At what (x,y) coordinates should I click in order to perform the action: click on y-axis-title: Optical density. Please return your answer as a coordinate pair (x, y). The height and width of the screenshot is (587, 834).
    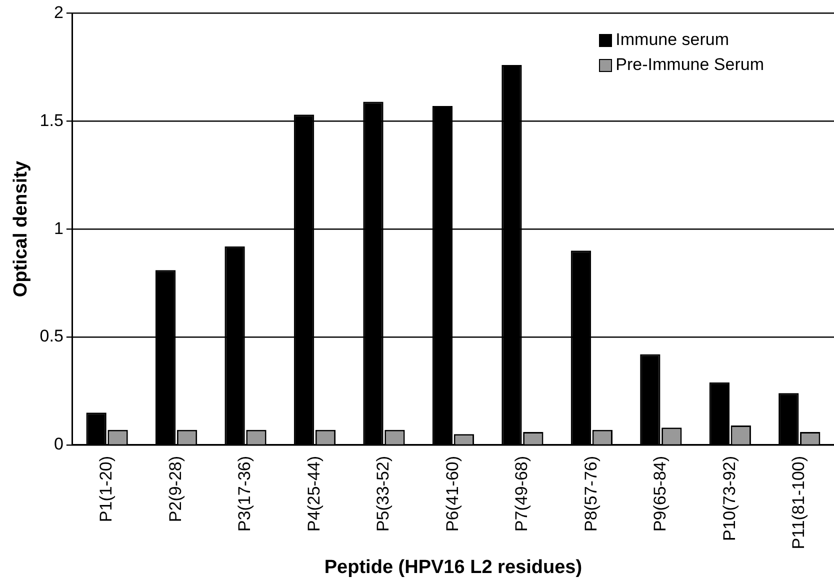
    Looking at the image, I should click on (21, 229).